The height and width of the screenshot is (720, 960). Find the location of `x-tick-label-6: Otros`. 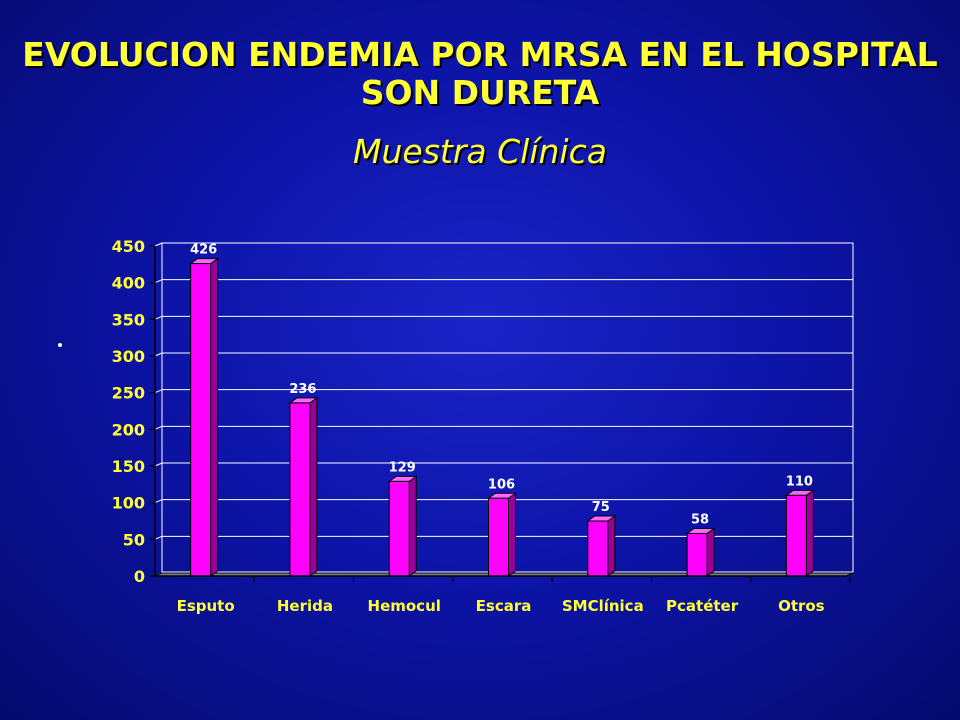

x-tick-label-6: Otros is located at coordinates (801, 606).